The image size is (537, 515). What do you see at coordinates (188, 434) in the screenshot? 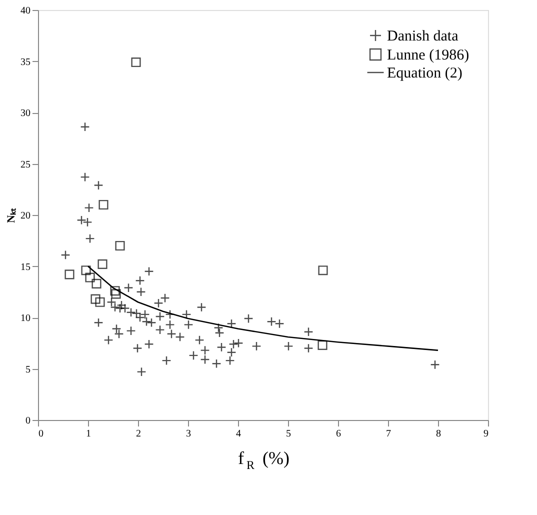
I see `x-tick-label: 3` at bounding box center [188, 434].